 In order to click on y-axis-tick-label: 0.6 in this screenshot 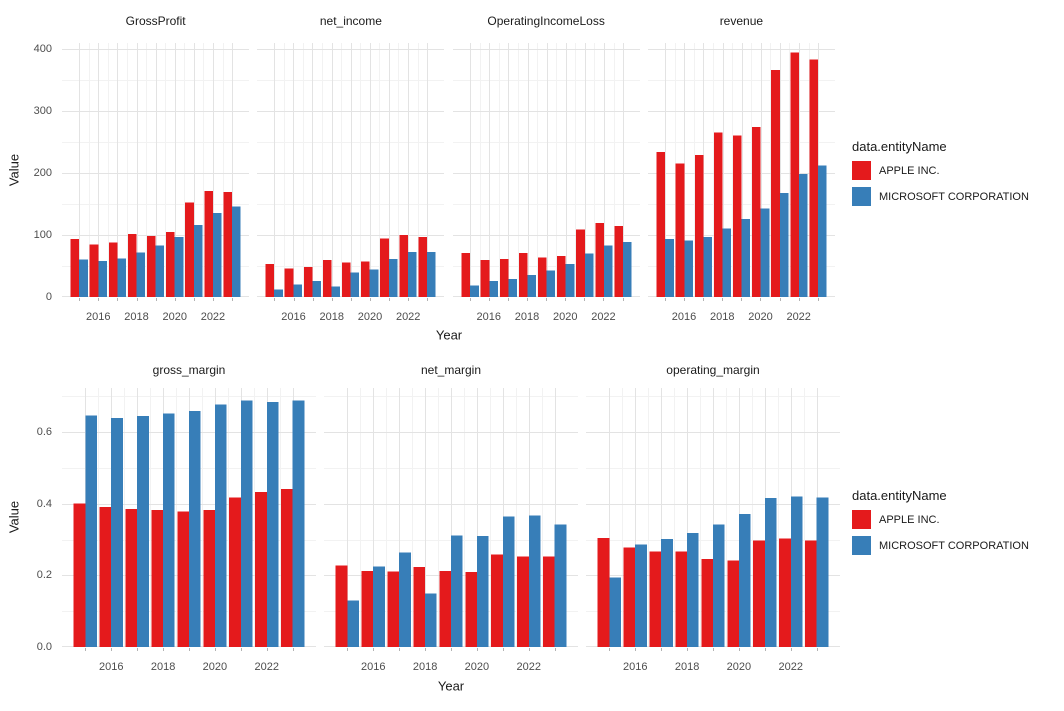, I will do `click(44, 432)`.